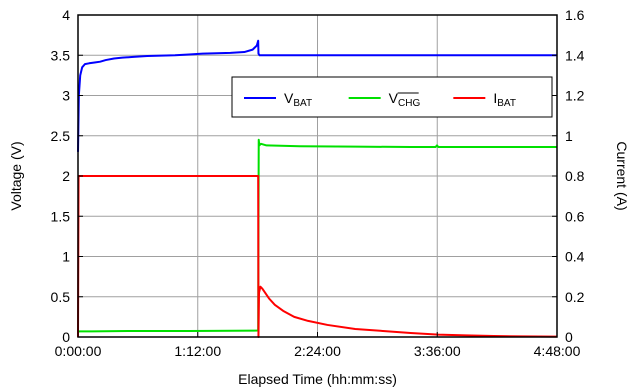 Image resolution: width=628 pixels, height=392 pixels. What do you see at coordinates (66, 176) in the screenshot?
I see `y-left-tick-label: 2` at bounding box center [66, 176].